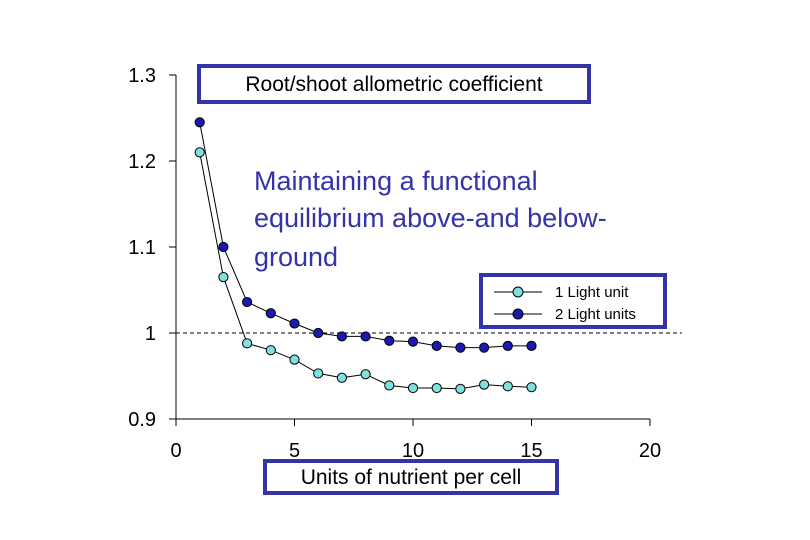 The width and height of the screenshot is (810, 540). Describe the element at coordinates (142, 248) in the screenshot. I see `y-tick-label: 1.1` at that location.